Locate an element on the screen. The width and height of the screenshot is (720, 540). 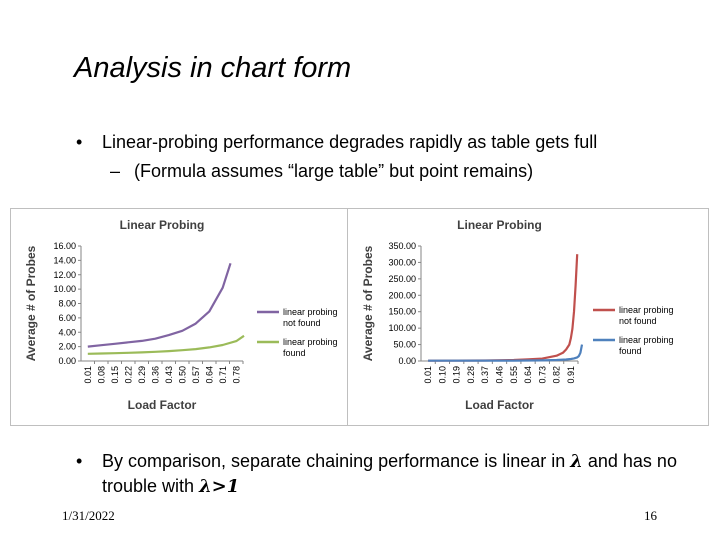
y-tick-label: 50.00 is located at coordinates (404, 345).